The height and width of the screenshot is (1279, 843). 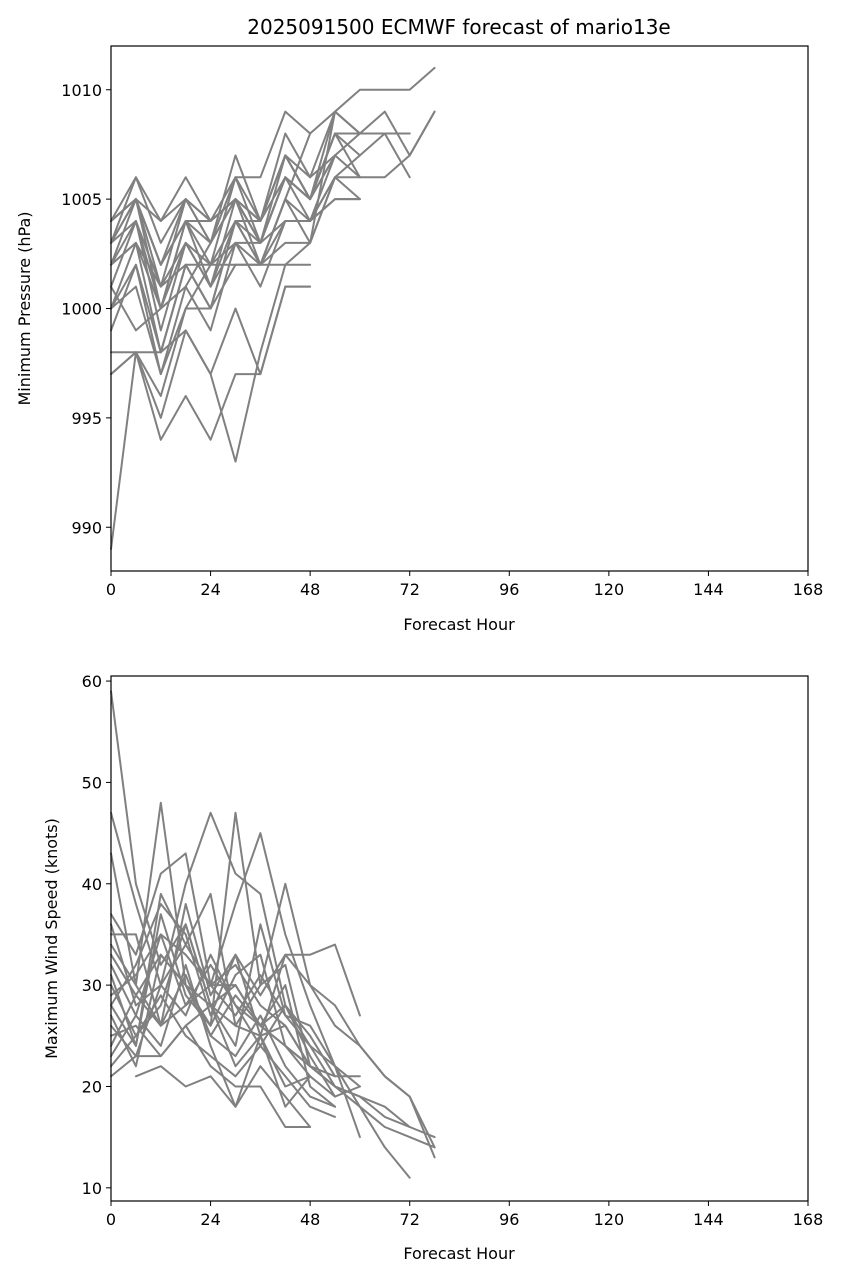 What do you see at coordinates (81, 90) in the screenshot?
I see `pressure-y-tick-label: 1010` at bounding box center [81, 90].